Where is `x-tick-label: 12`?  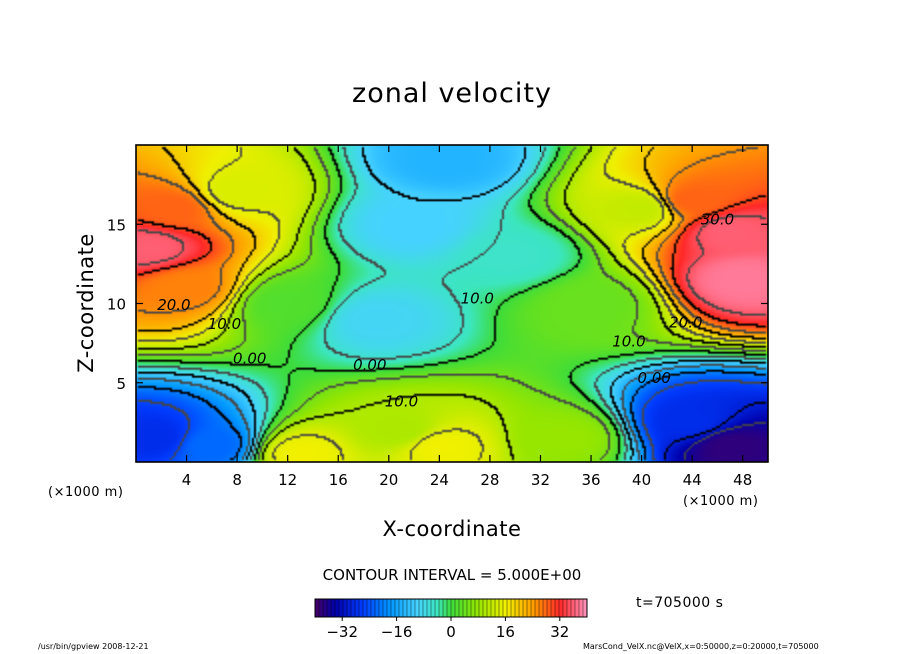
x-tick-label: 12 is located at coordinates (287, 480).